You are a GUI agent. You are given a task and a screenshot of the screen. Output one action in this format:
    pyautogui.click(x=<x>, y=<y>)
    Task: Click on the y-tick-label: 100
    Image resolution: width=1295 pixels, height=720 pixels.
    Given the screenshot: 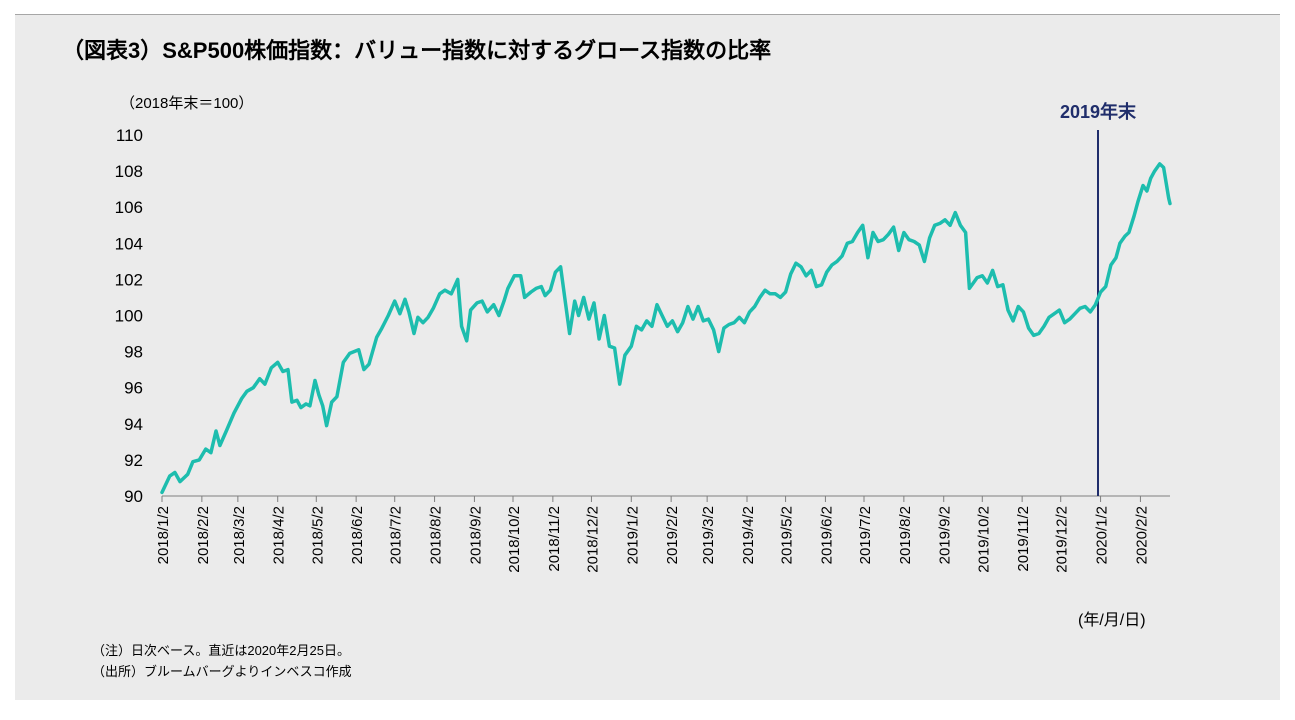 What is the action you would take?
    pyautogui.click(x=129, y=316)
    